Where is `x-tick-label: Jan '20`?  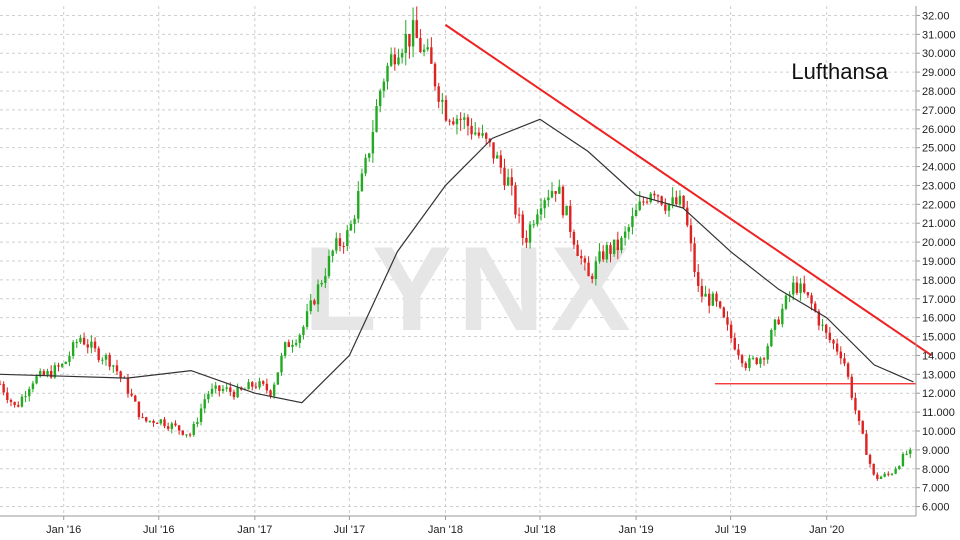
x-tick-label: Jan '20 is located at coordinates (826, 530).